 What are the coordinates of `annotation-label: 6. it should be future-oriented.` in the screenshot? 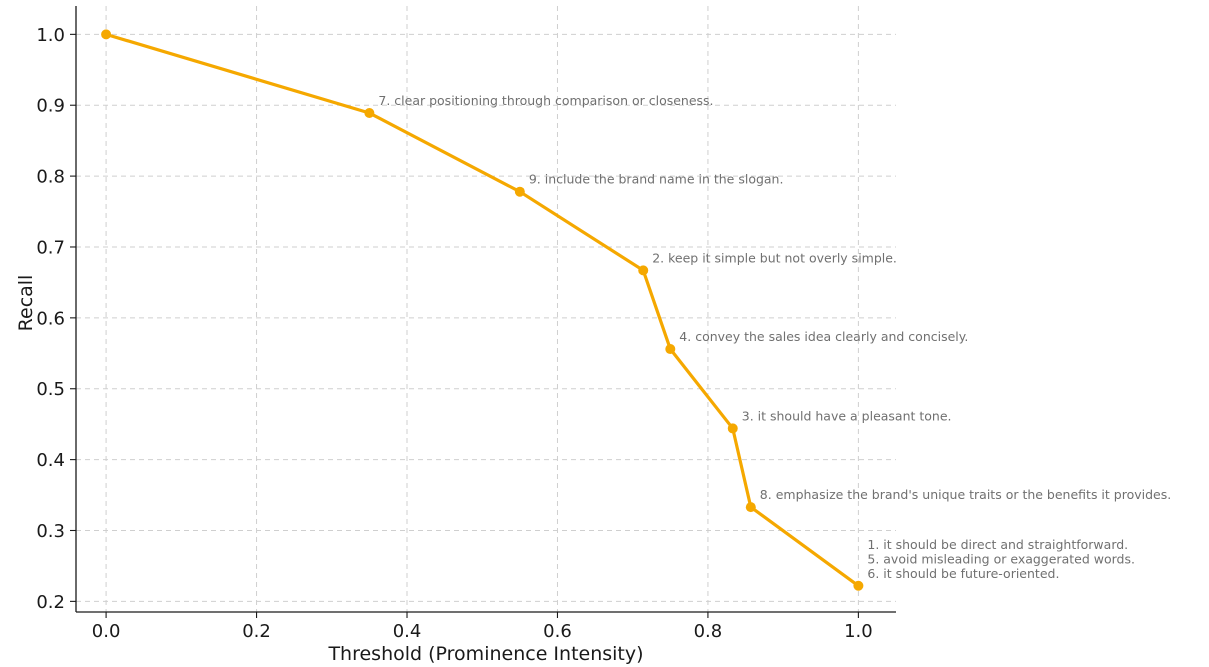 It's located at (963, 573).